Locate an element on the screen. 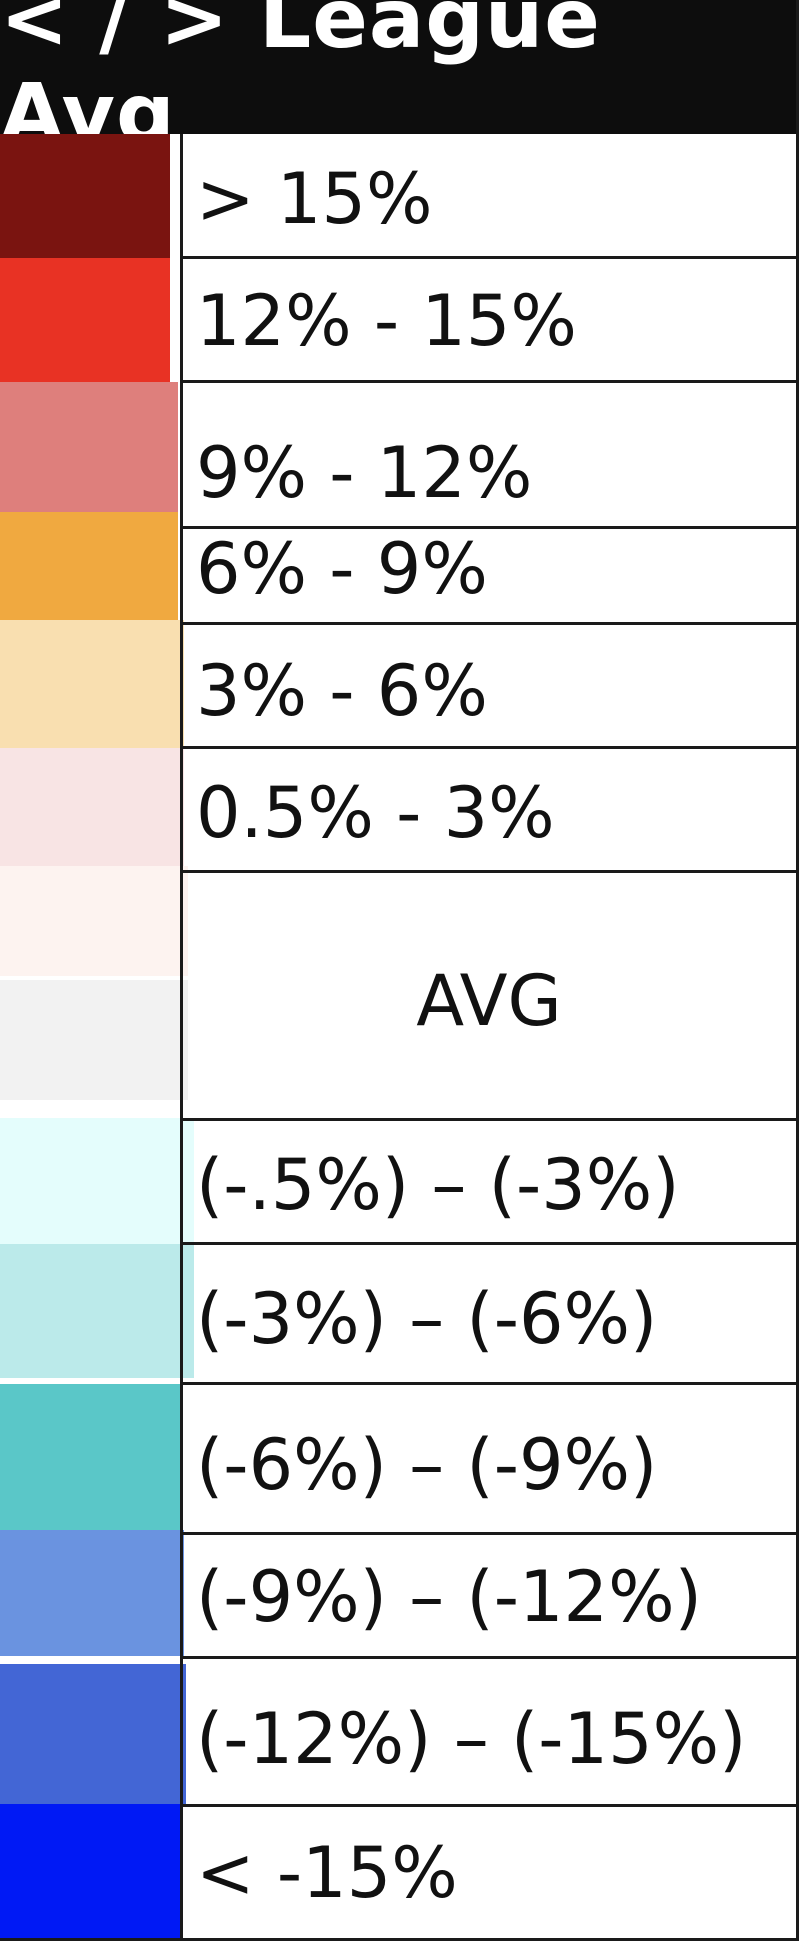  legend-label: 6% - 9% is located at coordinates (342, 569).